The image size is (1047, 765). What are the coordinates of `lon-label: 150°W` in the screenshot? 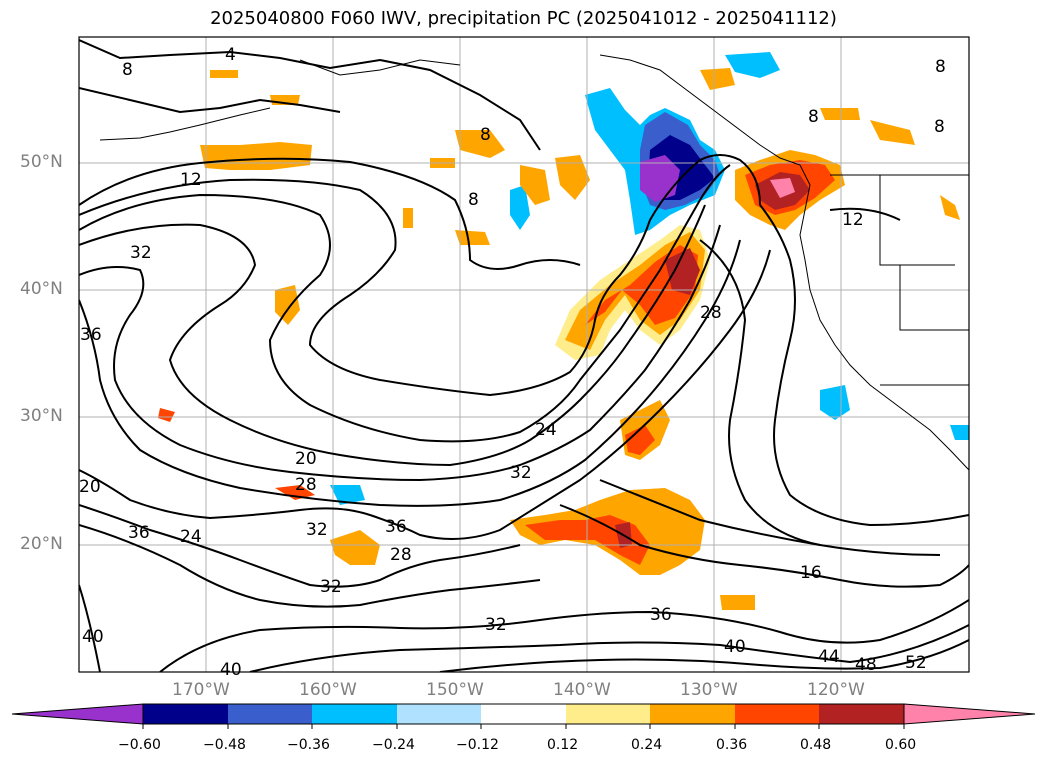 It's located at (455, 690).